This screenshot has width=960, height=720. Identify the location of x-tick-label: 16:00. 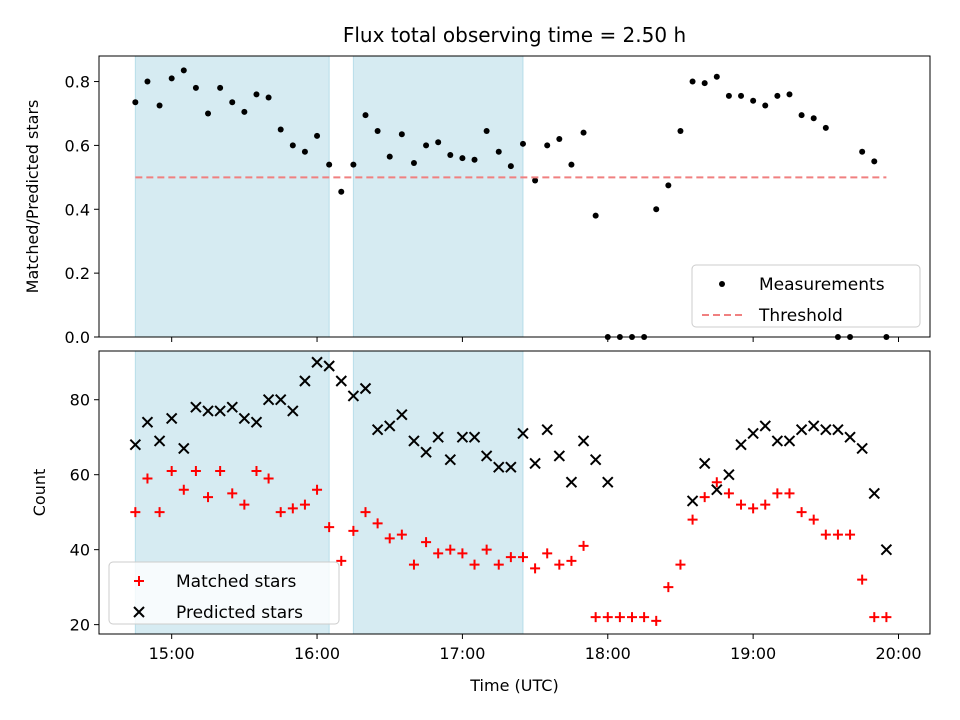
(317, 653).